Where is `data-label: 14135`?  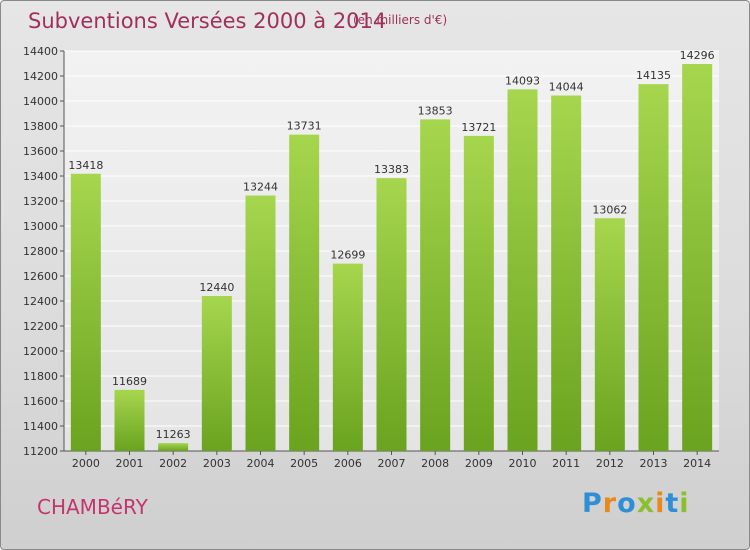 data-label: 14135 is located at coordinates (653, 75).